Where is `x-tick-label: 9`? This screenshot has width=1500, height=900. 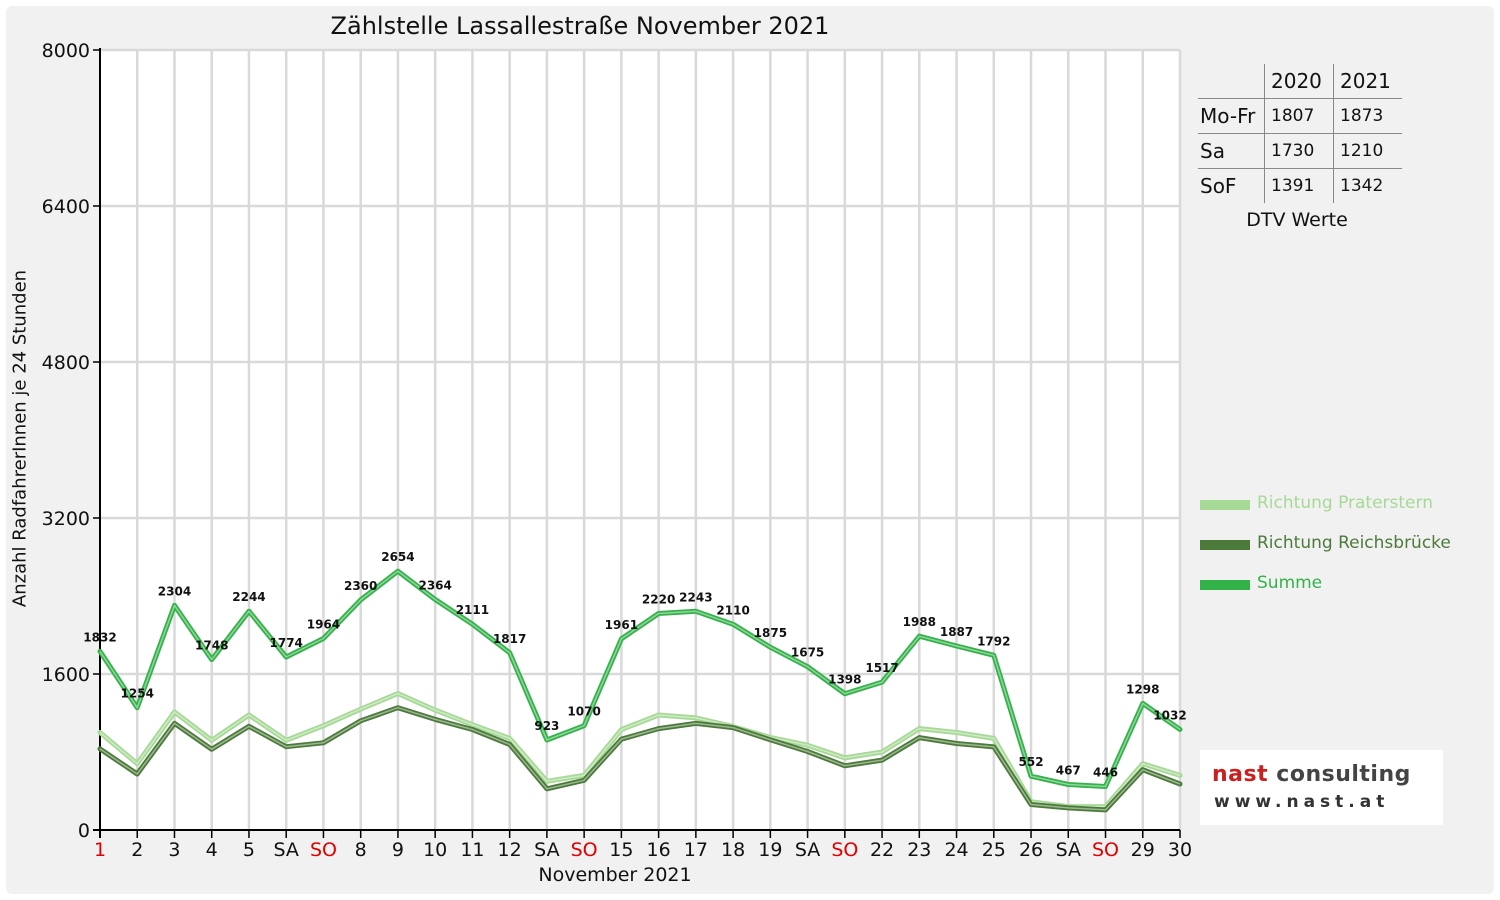
x-tick-label: 9 is located at coordinates (398, 850).